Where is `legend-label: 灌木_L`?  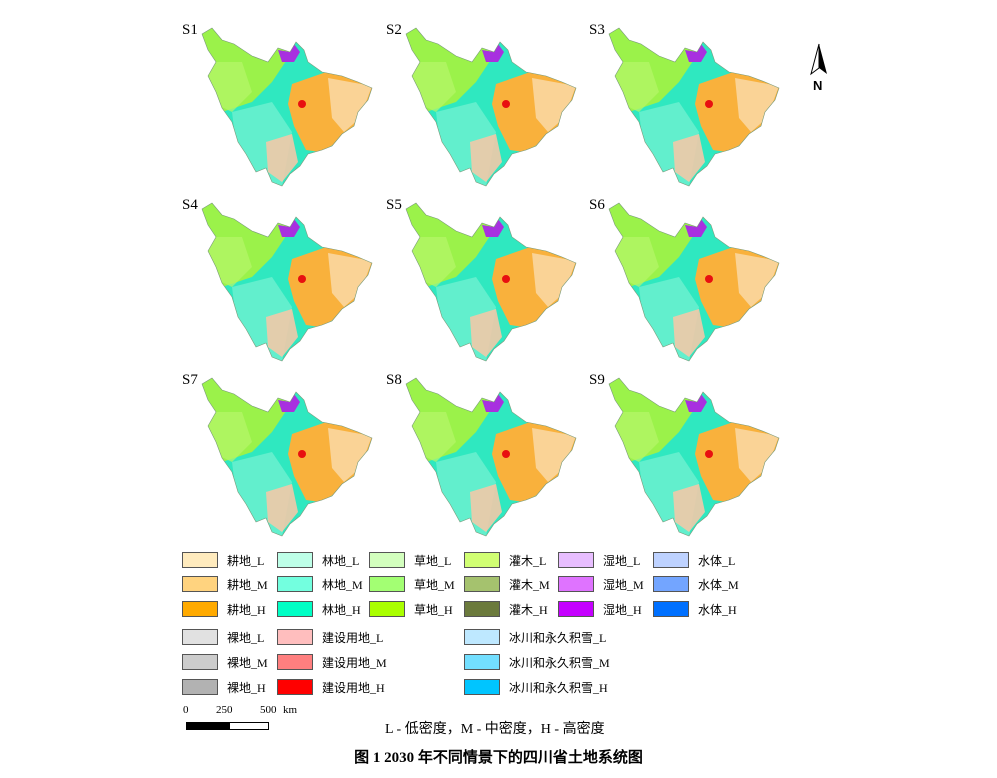 legend-label: 灌木_L is located at coordinates (528, 560).